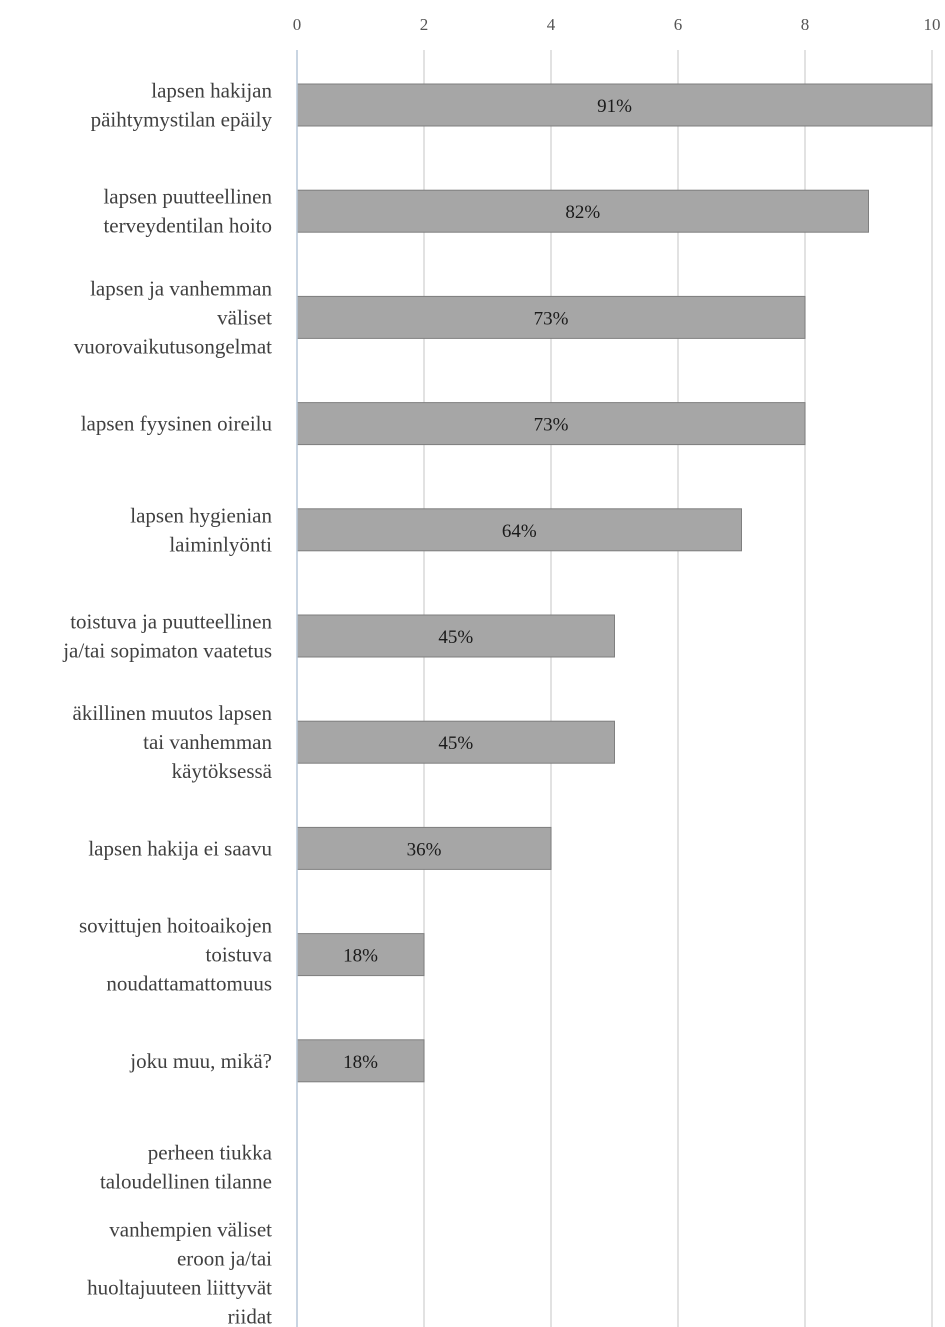 Image resolution: width=945 pixels, height=1327 pixels. What do you see at coordinates (297, 24) in the screenshot?
I see `x-tick-label-0: 0` at bounding box center [297, 24].